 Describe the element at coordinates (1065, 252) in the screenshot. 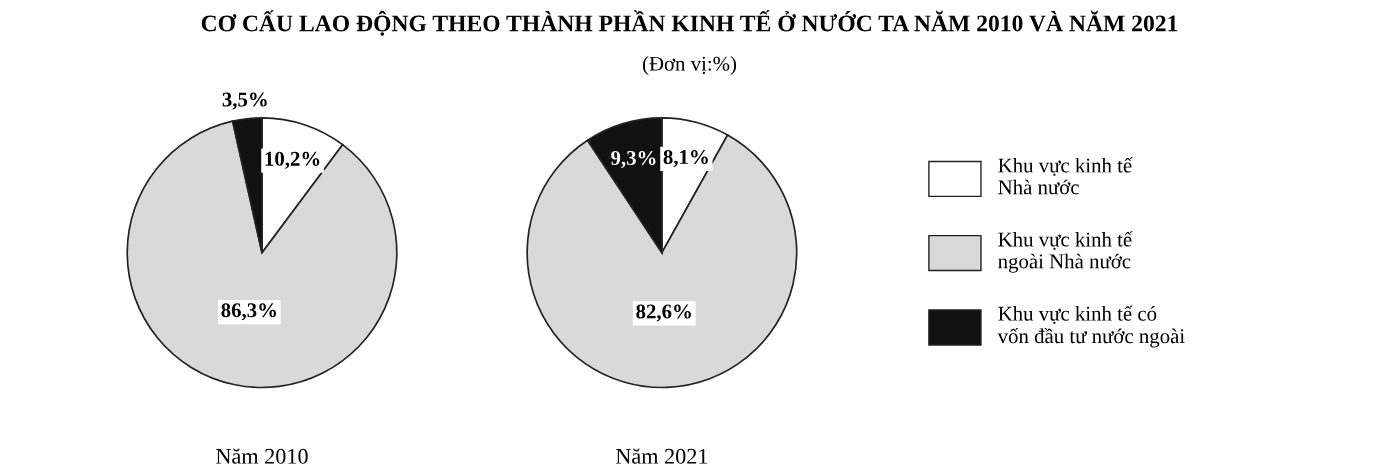

I see `legend-label: Khu vực kinh tế ngoài Nhà nước` at that location.